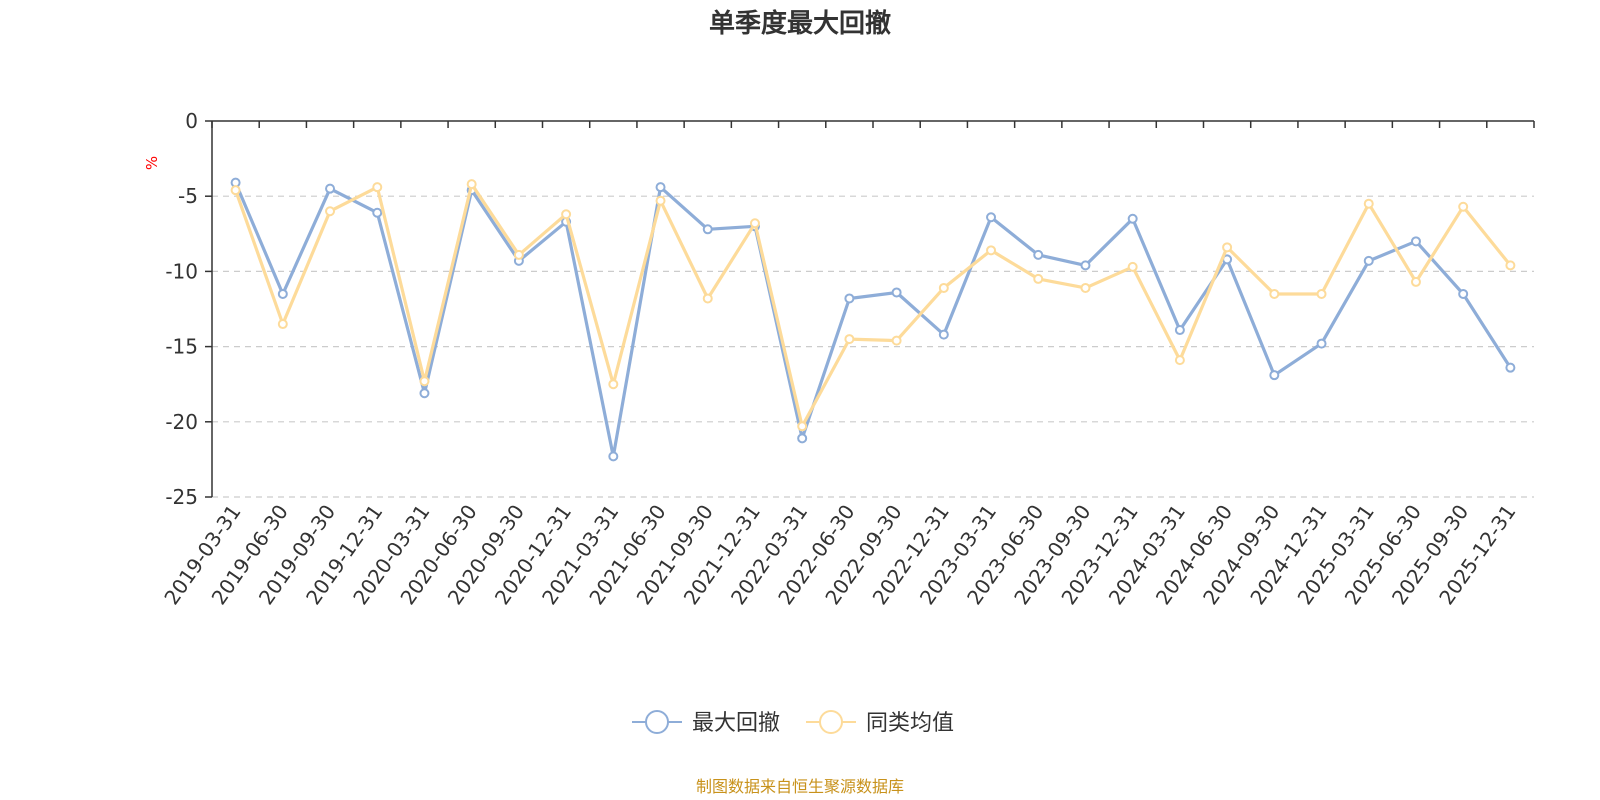  I want to click on legend-item-1: 同类均值, so click(880, 723).